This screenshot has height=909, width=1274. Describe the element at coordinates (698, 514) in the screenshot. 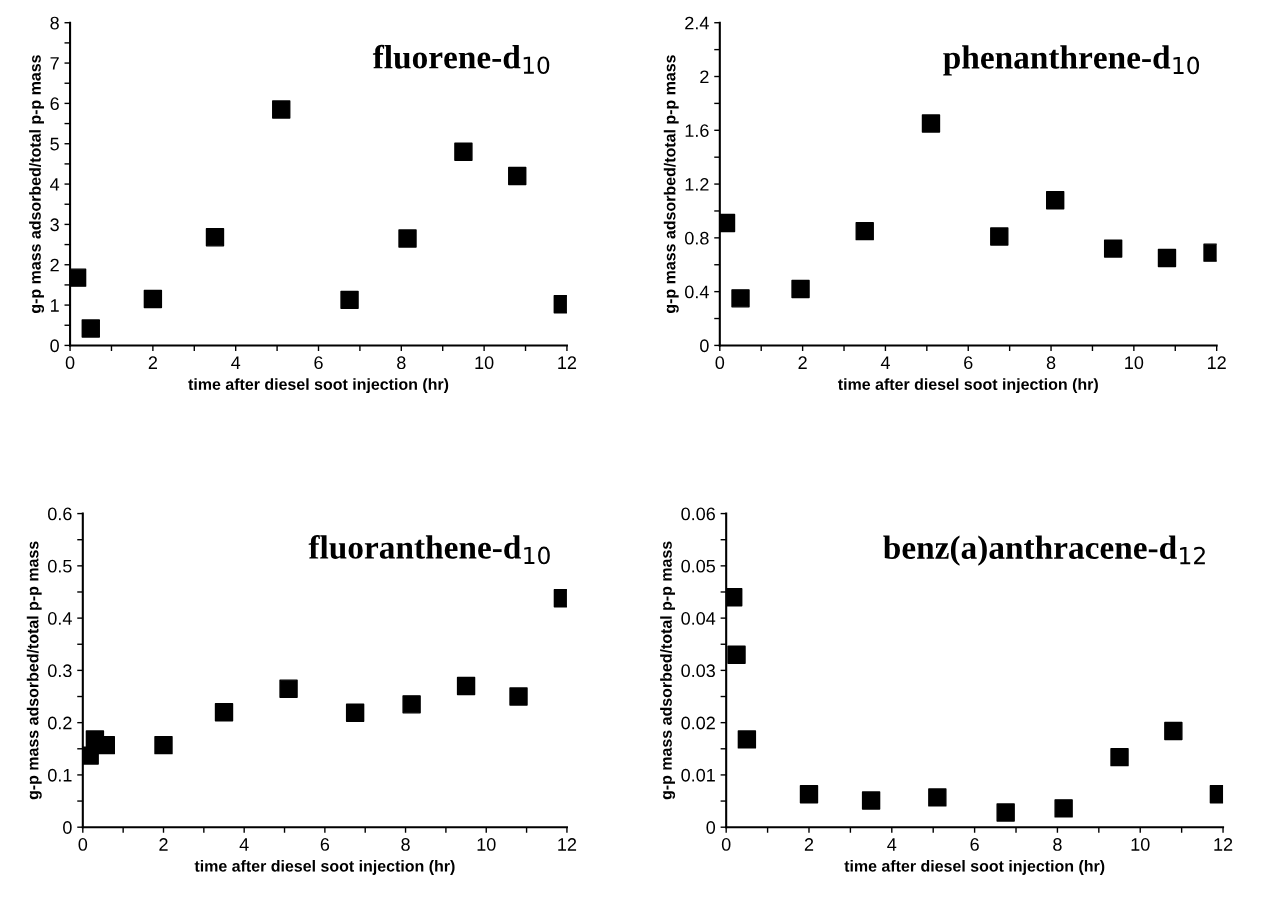

I see `y-tick-label: 0.06` at that location.